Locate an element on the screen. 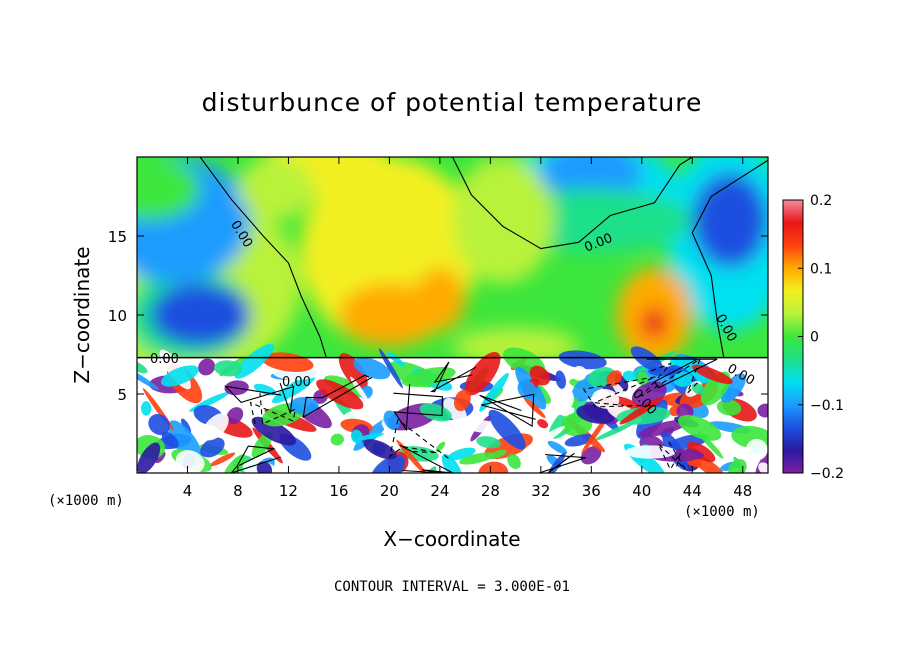 The height and width of the screenshot is (654, 904). y-tick-label: 10 is located at coordinates (117, 316).